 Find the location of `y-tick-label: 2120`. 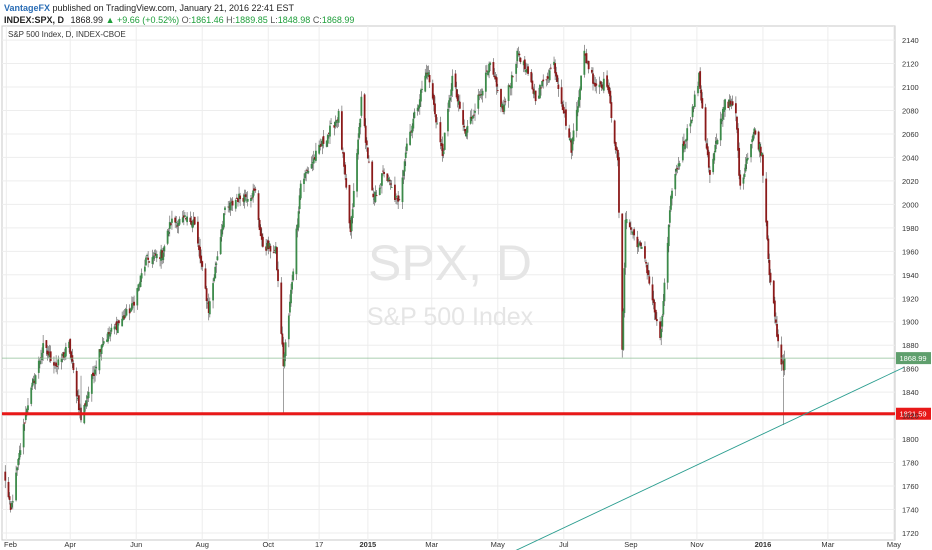

y-tick-label: 2120 is located at coordinates (910, 64).